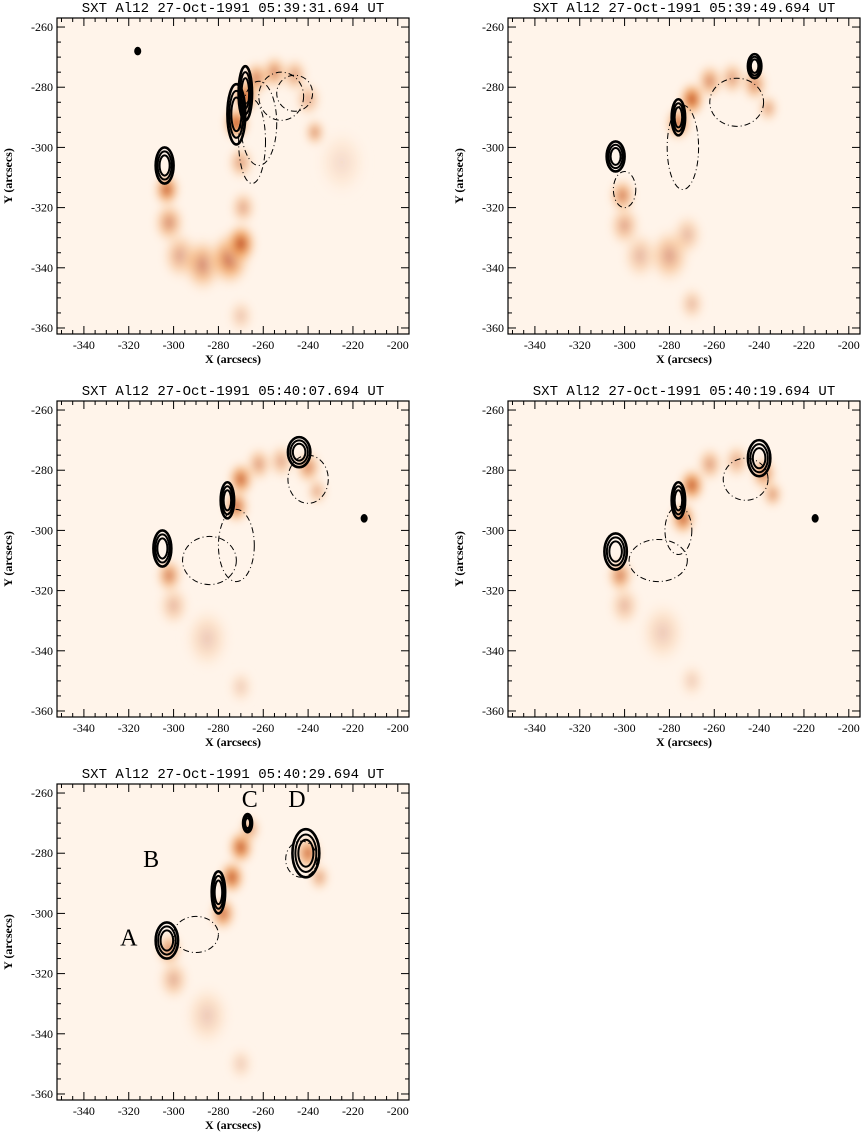 This screenshot has height=1138, width=863. Describe the element at coordinates (233, 1125) in the screenshot. I see `x-axis-label: X (arcsecs)` at that location.